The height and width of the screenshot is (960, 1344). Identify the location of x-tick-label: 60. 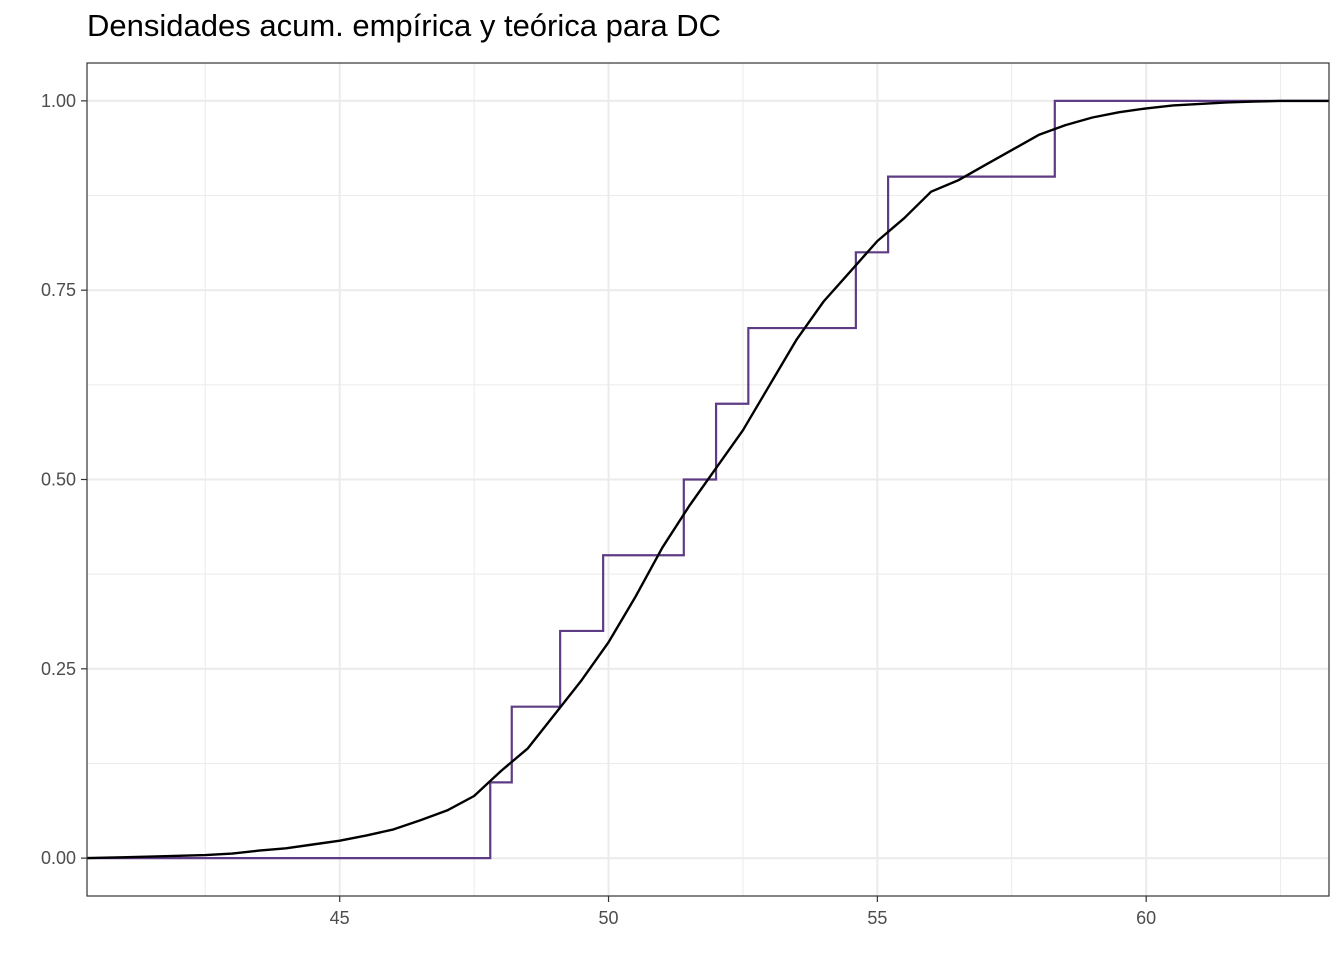
(1146, 918).